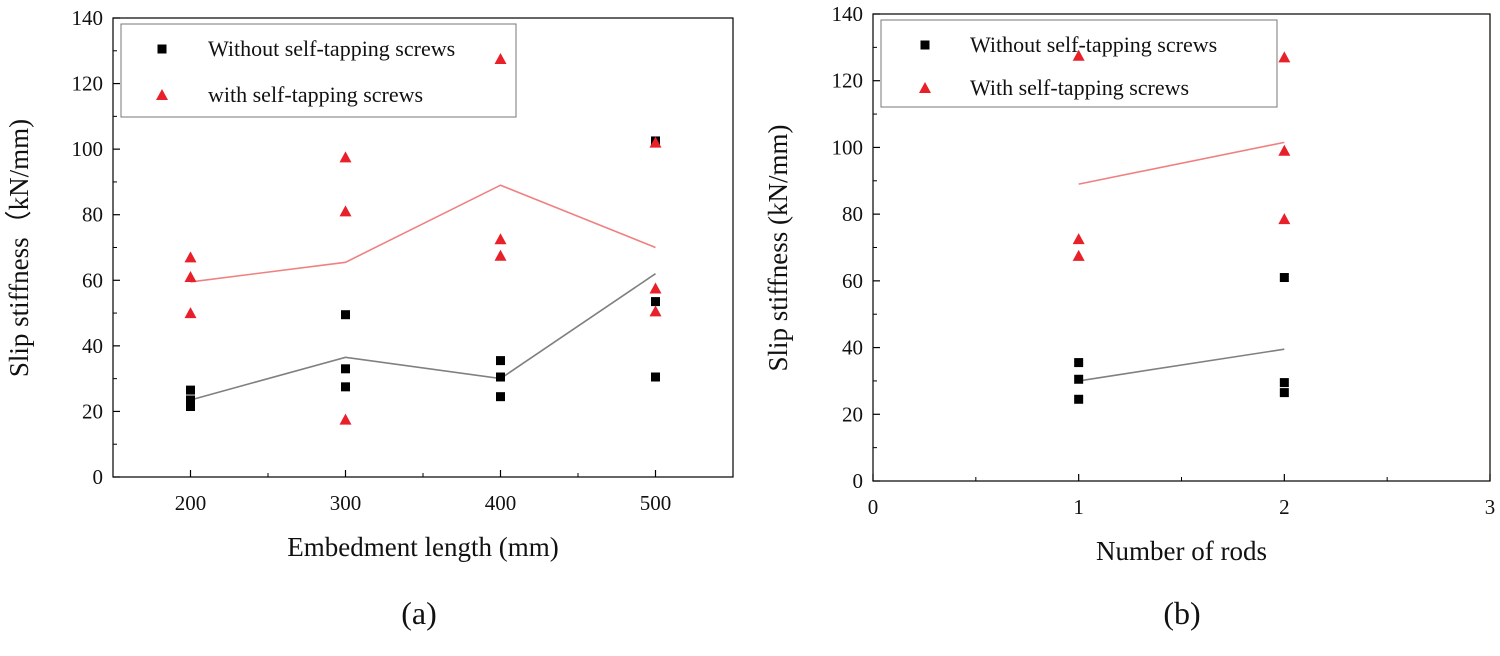 The height and width of the screenshot is (656, 1500). Describe the element at coordinates (1284, 507) in the screenshot. I see `x-tick-label: 2` at that location.